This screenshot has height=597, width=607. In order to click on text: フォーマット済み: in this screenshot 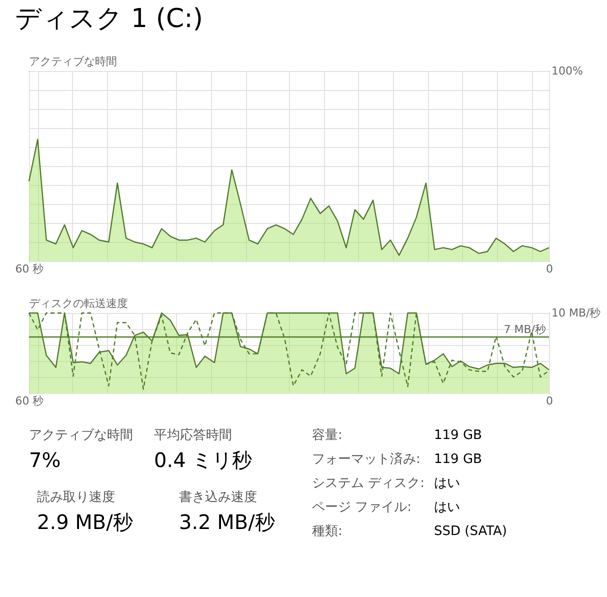, I will do `click(366, 459)`.